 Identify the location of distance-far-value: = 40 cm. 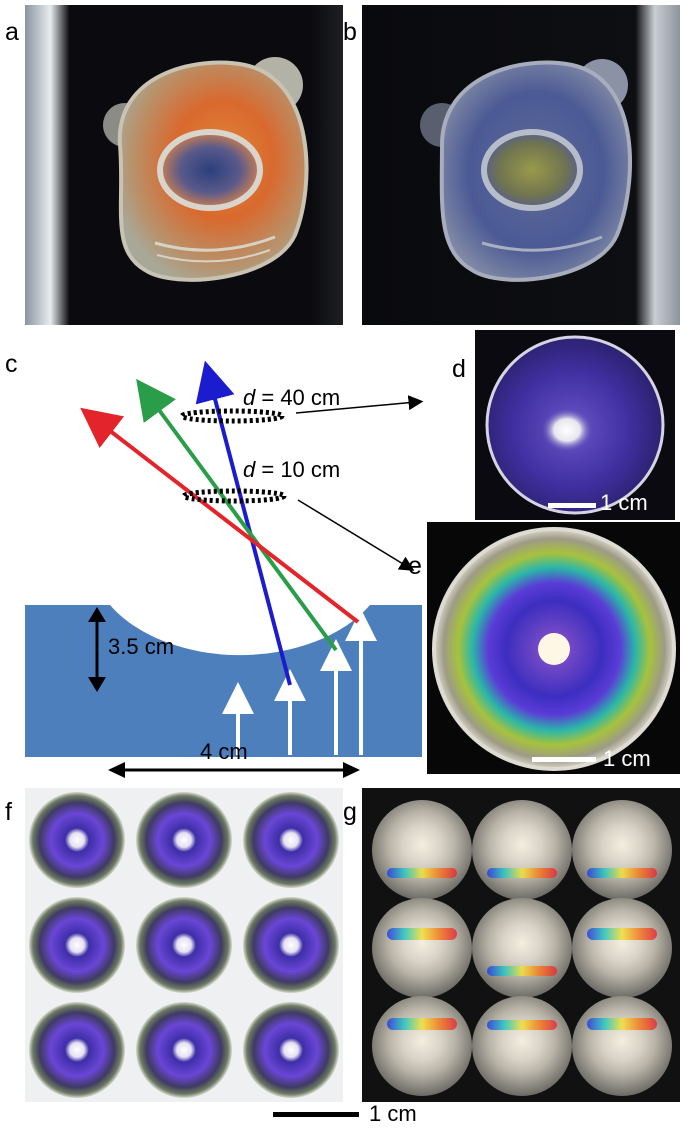
(298, 397).